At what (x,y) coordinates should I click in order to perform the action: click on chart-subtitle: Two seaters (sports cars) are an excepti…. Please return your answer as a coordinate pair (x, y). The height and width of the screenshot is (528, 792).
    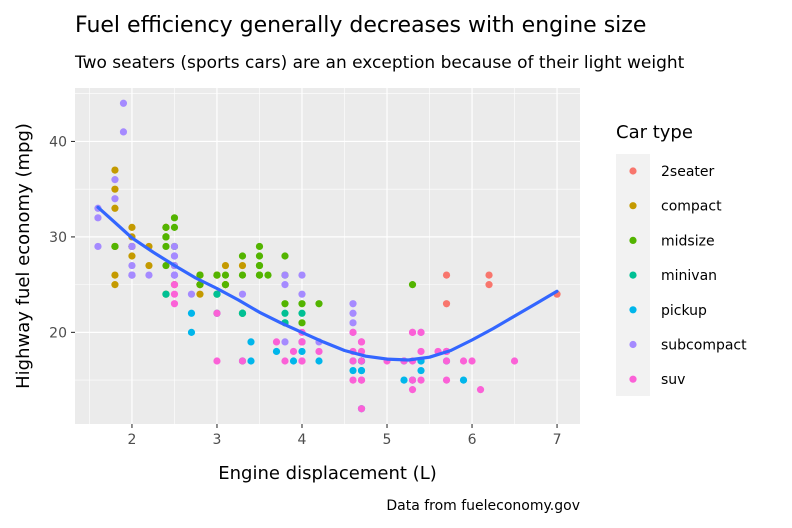
    Looking at the image, I should click on (379, 63).